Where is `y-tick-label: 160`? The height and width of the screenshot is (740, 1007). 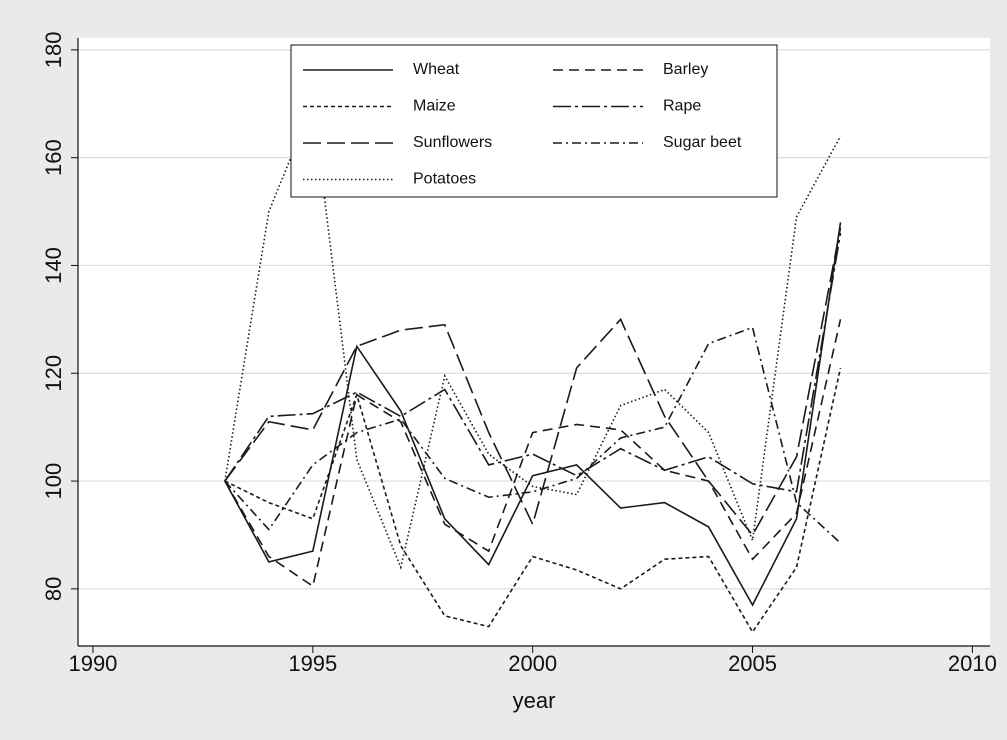
y-tick-label: 160 is located at coordinates (53, 157).